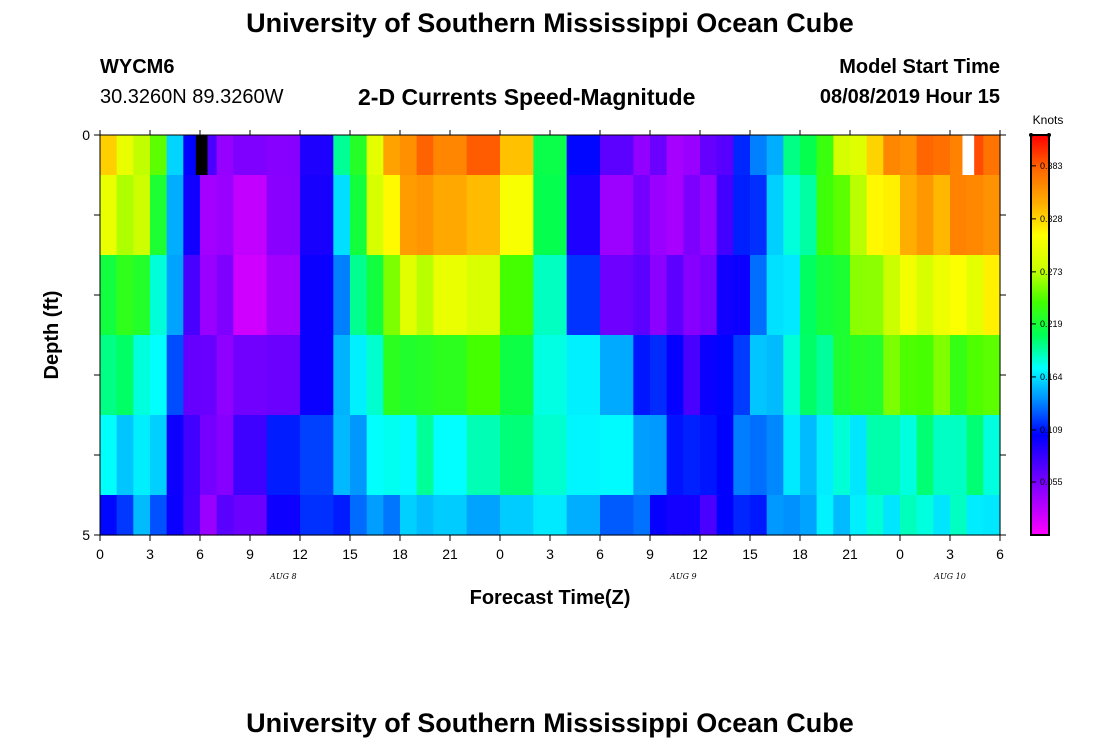 This screenshot has height=750, width=1100. Describe the element at coordinates (1051, 166) in the screenshot. I see `colorbar-tick-label: 0.383` at that location.